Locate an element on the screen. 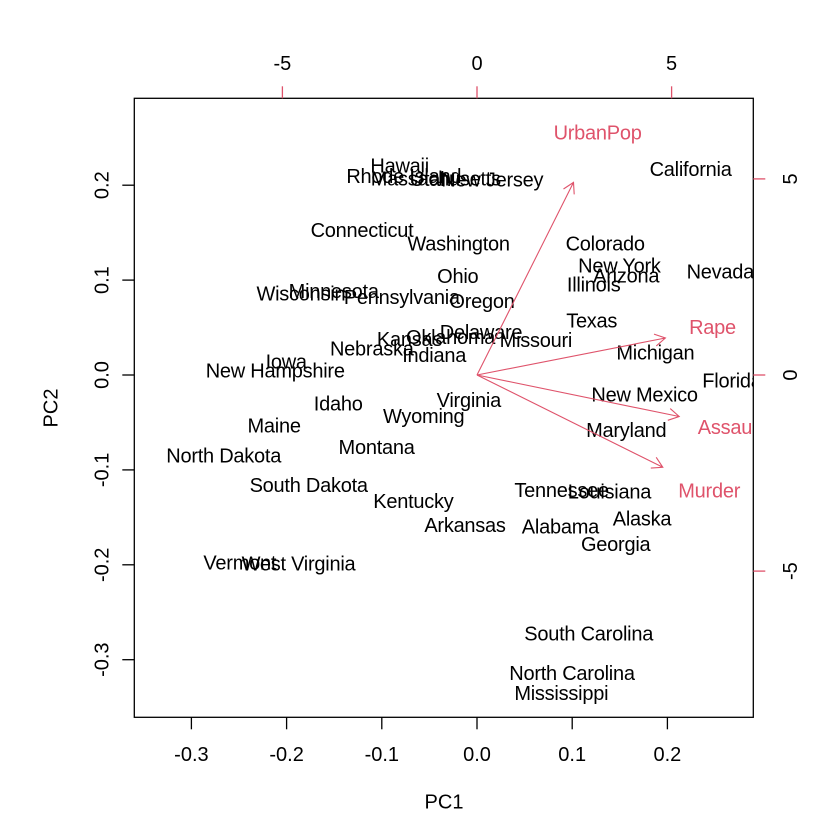  svg-text: Maine is located at coordinates (273, 427).